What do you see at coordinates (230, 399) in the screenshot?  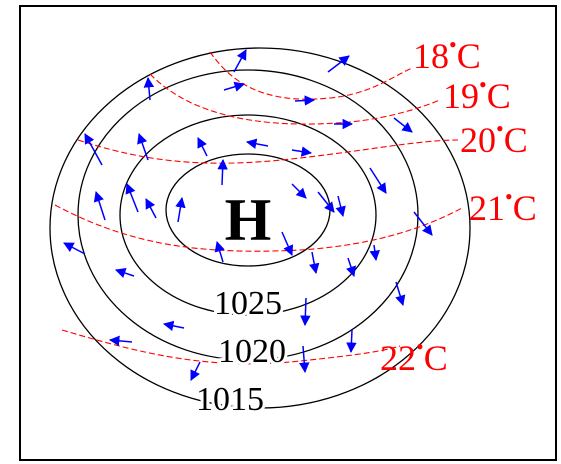 I see `isobar-label-1015: 1015` at bounding box center [230, 399].